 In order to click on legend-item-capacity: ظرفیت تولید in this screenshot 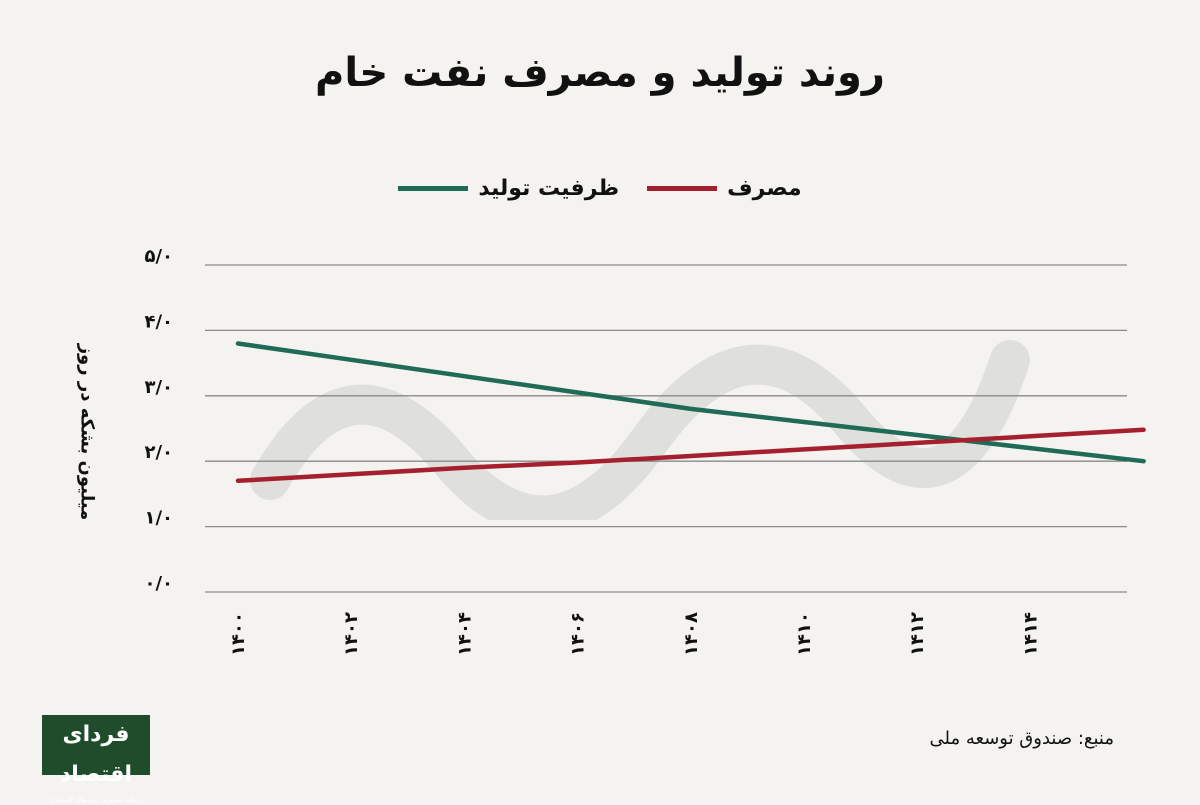, I will do `click(508, 188)`.